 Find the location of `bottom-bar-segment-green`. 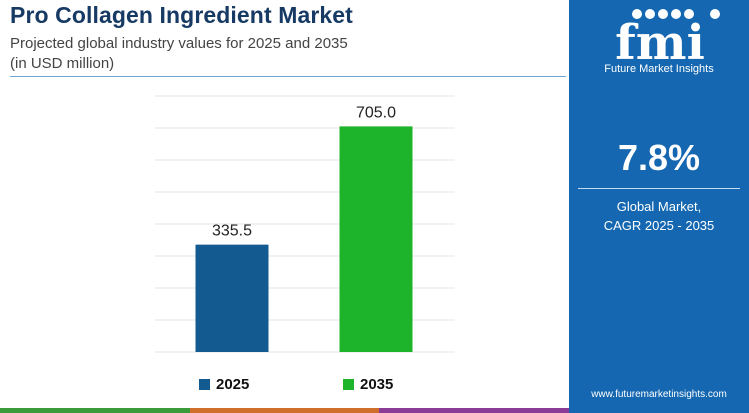

bottom-bar-segment-green is located at coordinates (95, 410).